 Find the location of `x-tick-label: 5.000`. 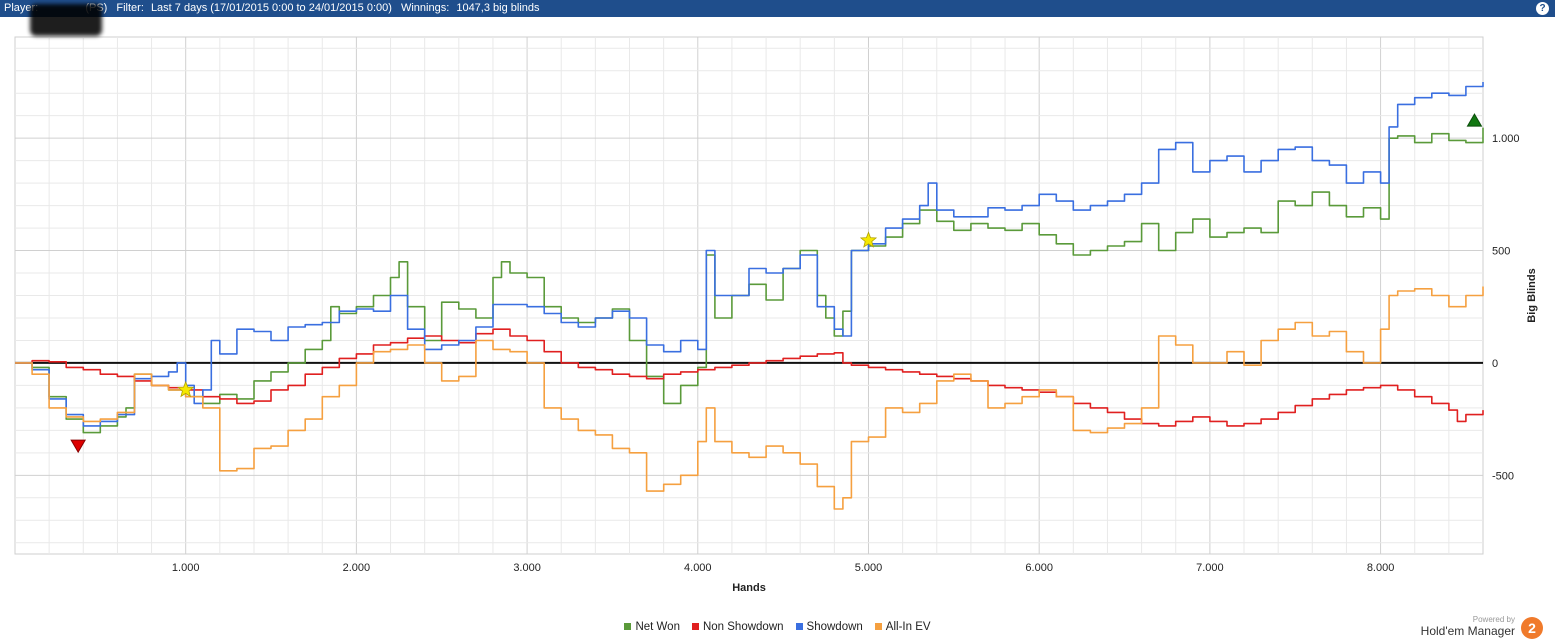

x-tick-label: 5.000 is located at coordinates (869, 568).